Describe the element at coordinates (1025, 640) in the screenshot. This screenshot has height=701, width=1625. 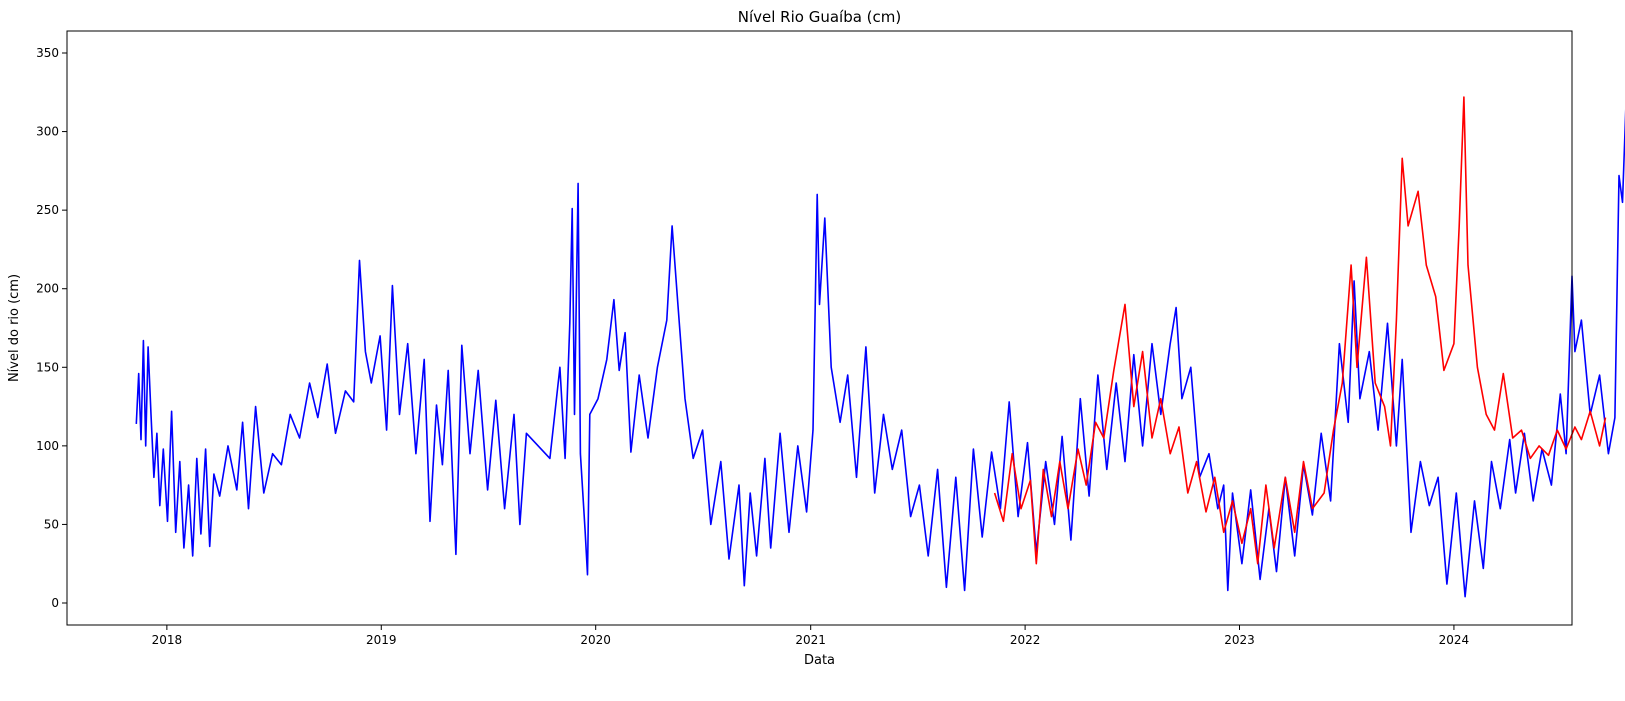
I see `x-tick-label: 2022` at that location.